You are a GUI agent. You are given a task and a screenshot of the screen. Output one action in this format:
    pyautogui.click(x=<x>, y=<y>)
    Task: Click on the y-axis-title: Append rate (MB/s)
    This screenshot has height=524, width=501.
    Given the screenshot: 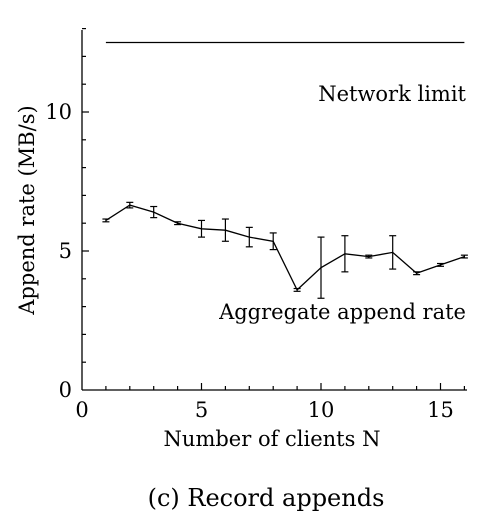 What is the action you would take?
    pyautogui.click(x=27, y=210)
    